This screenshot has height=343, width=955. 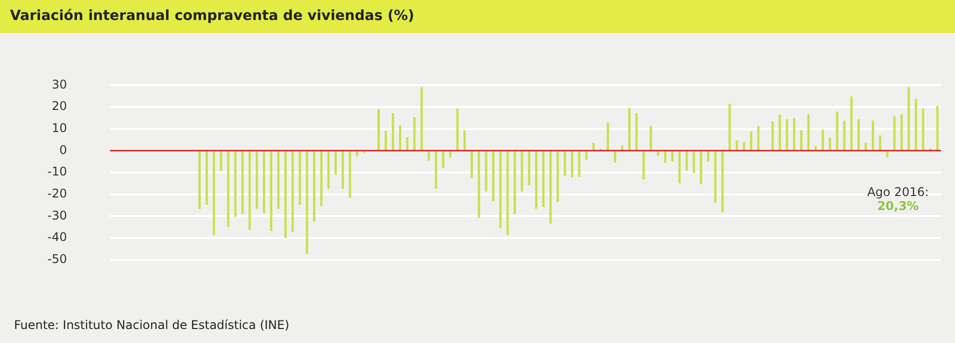 I want to click on y-tick-label: -50, so click(x=57, y=259).